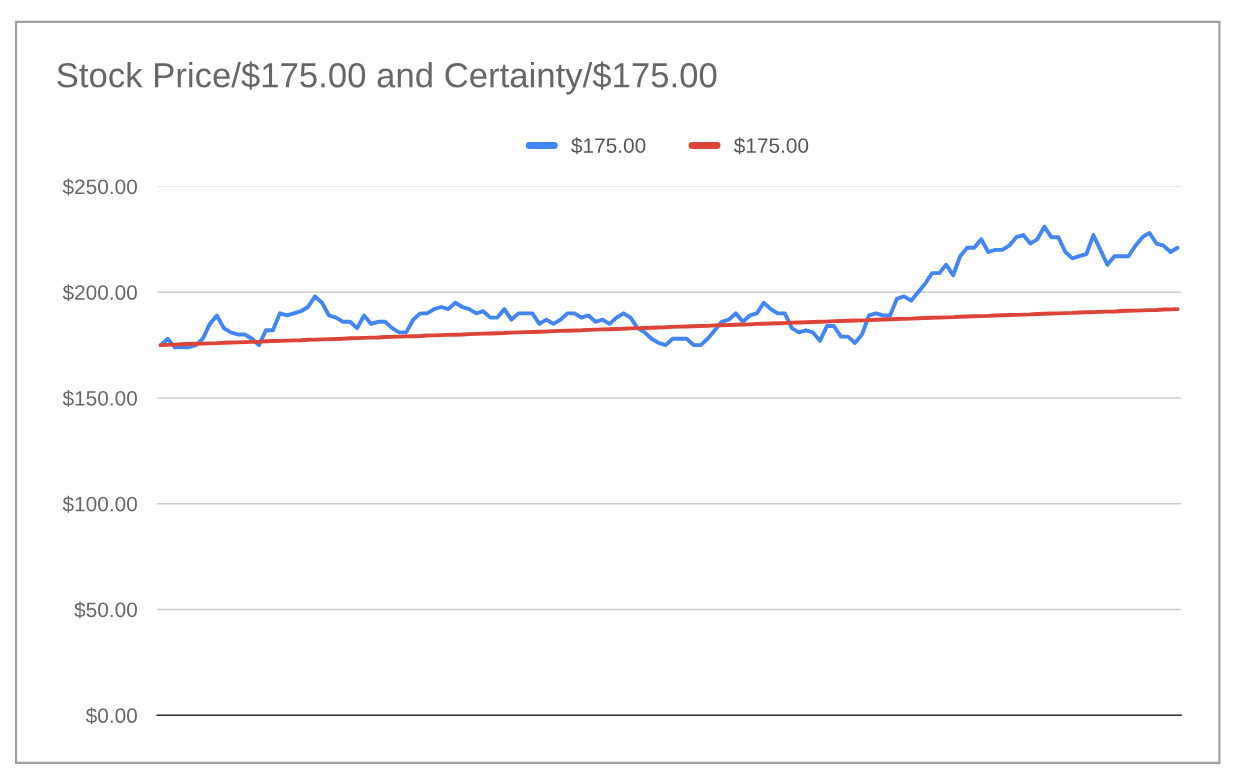 The height and width of the screenshot is (780, 1238). What do you see at coordinates (111, 716) in the screenshot?
I see `y-tick-label: $0.00` at bounding box center [111, 716].